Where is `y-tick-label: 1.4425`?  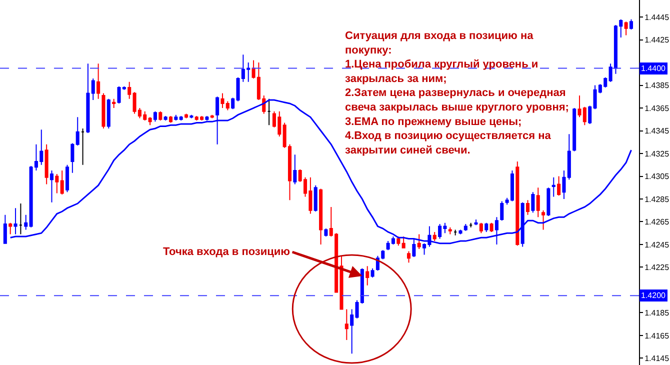
y-tick-label: 1.4425 is located at coordinates (657, 40).